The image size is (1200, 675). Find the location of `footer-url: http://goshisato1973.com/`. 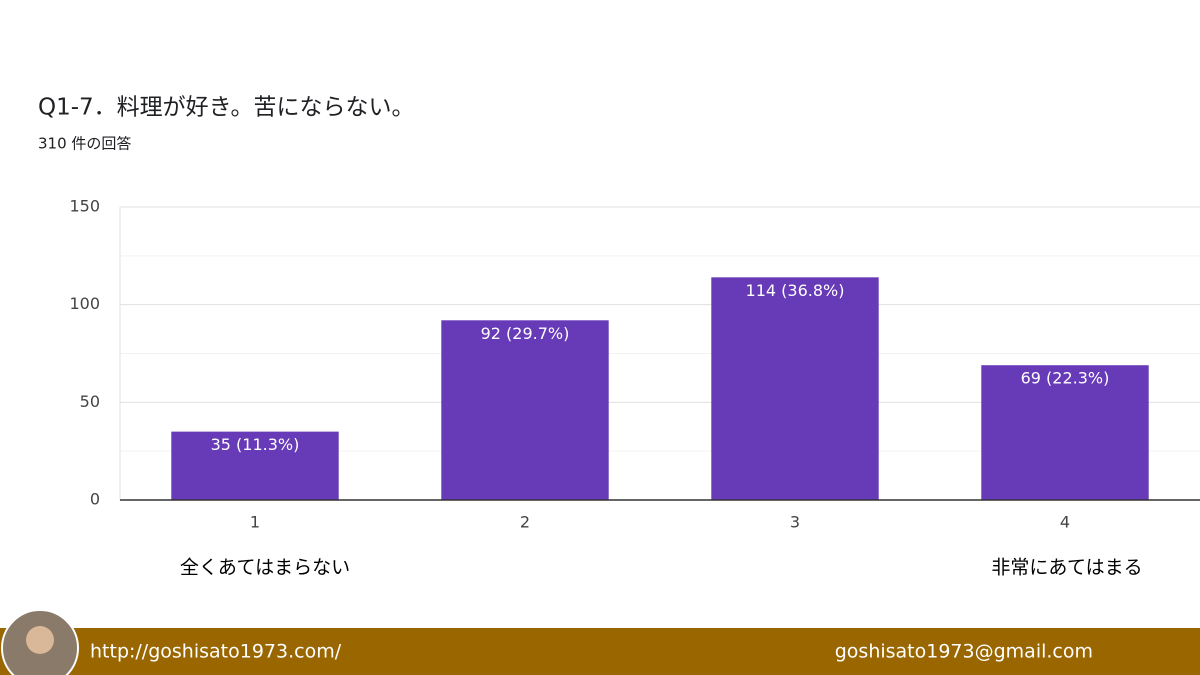

footer-url: http://goshisato1973.com/ is located at coordinates (216, 652).